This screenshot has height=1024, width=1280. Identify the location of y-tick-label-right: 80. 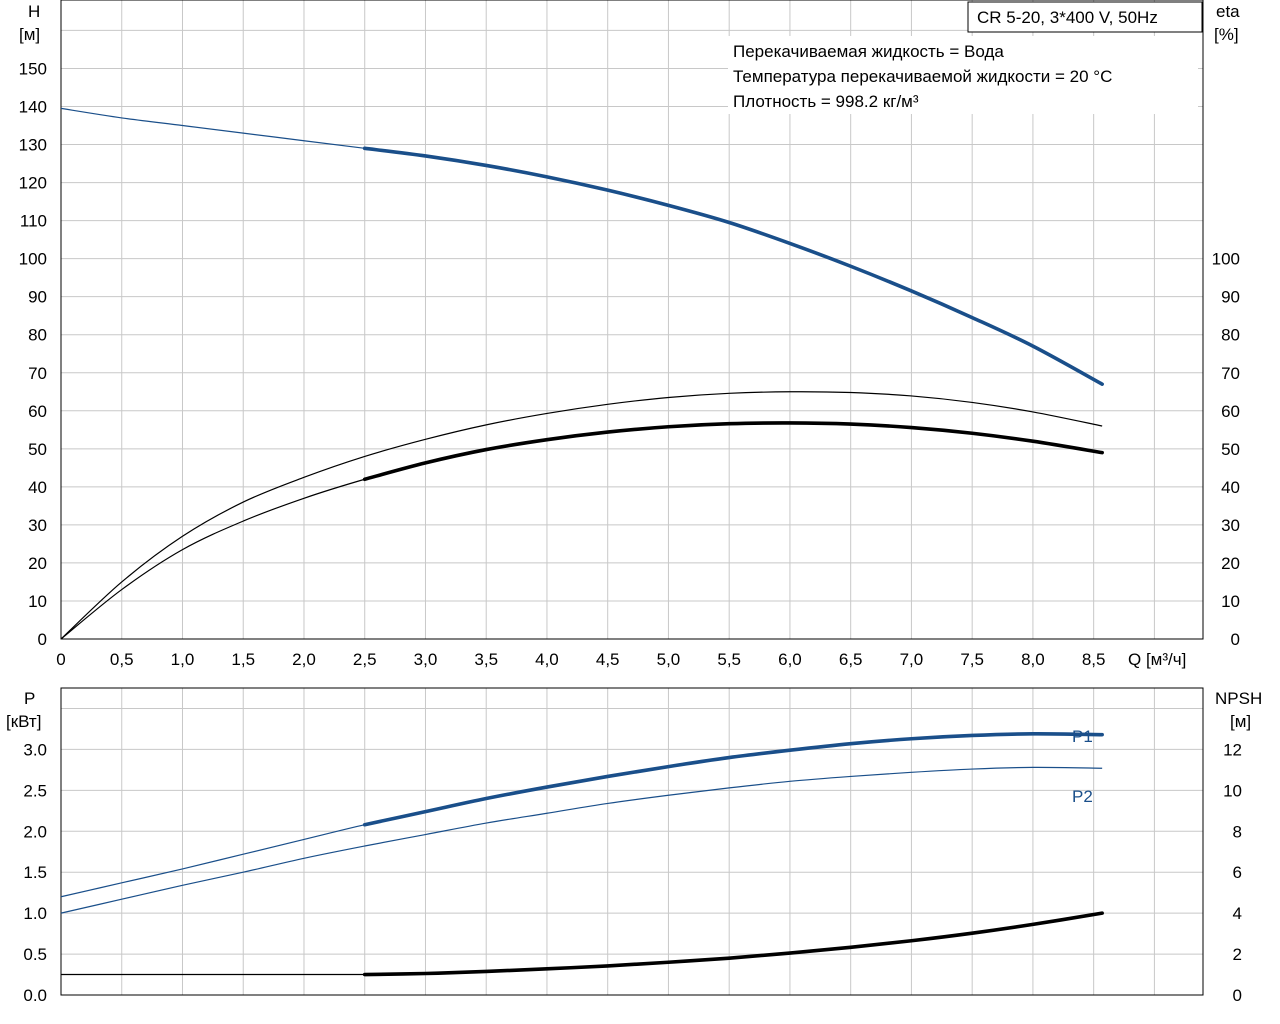
(1230, 335).